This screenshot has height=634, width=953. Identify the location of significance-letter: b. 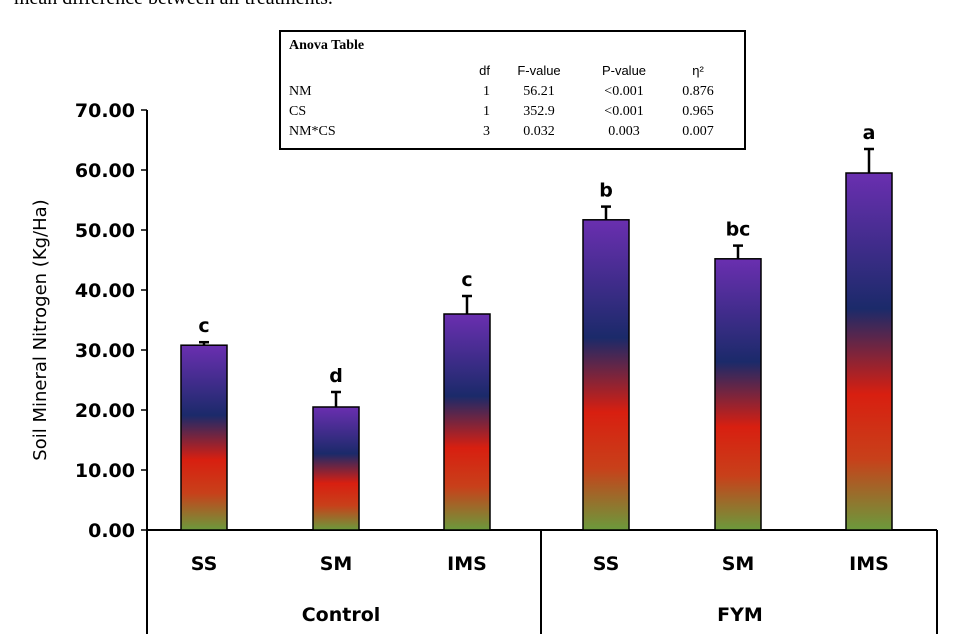
(606, 191).